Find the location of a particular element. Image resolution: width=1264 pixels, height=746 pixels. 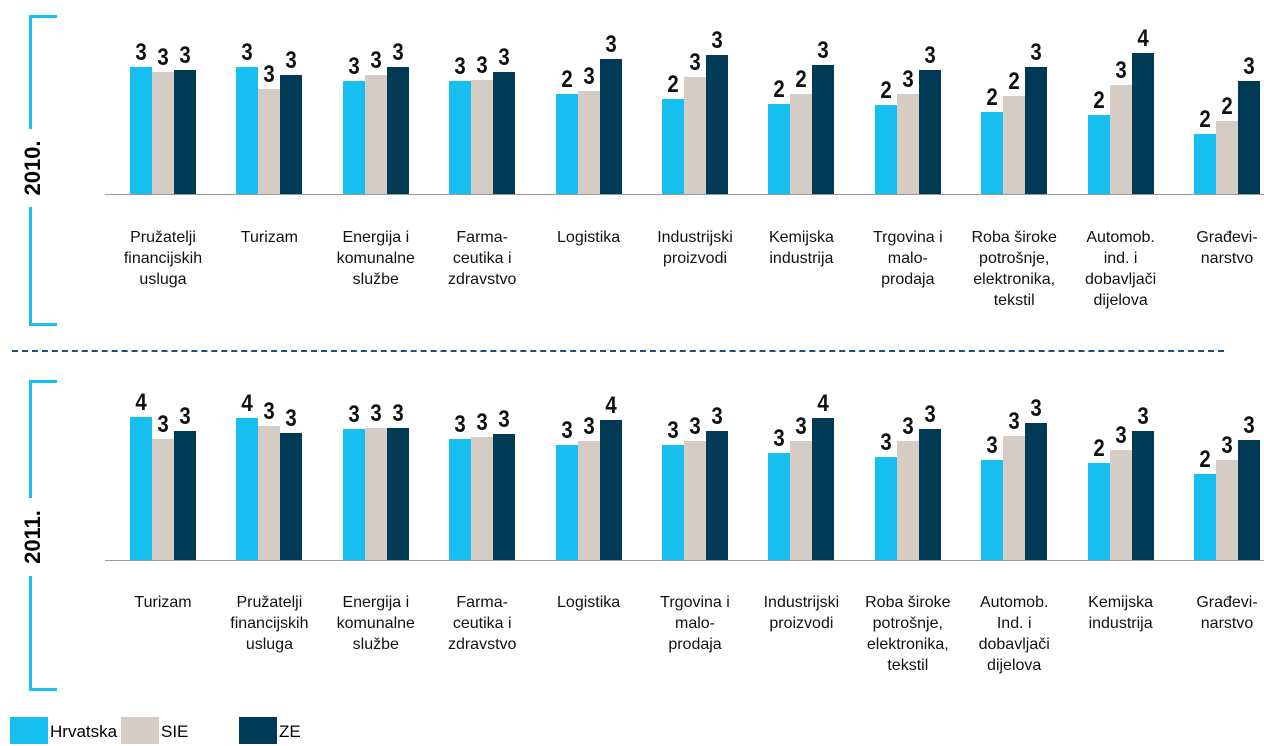

x-tick-label: Logistika is located at coordinates (589, 602).